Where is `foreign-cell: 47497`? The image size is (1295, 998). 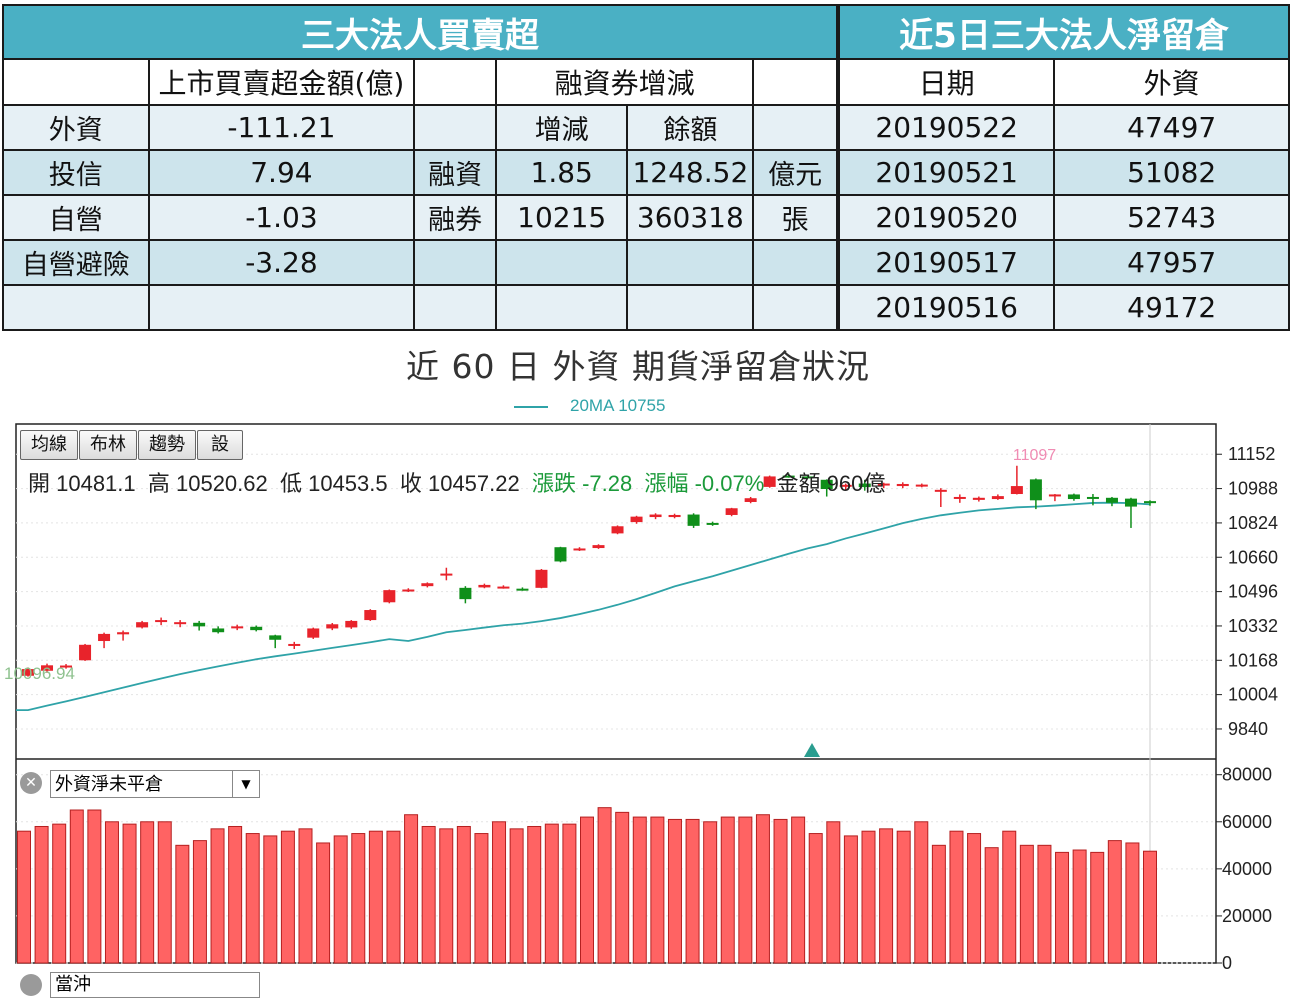 foreign-cell: 47497 is located at coordinates (1171, 127).